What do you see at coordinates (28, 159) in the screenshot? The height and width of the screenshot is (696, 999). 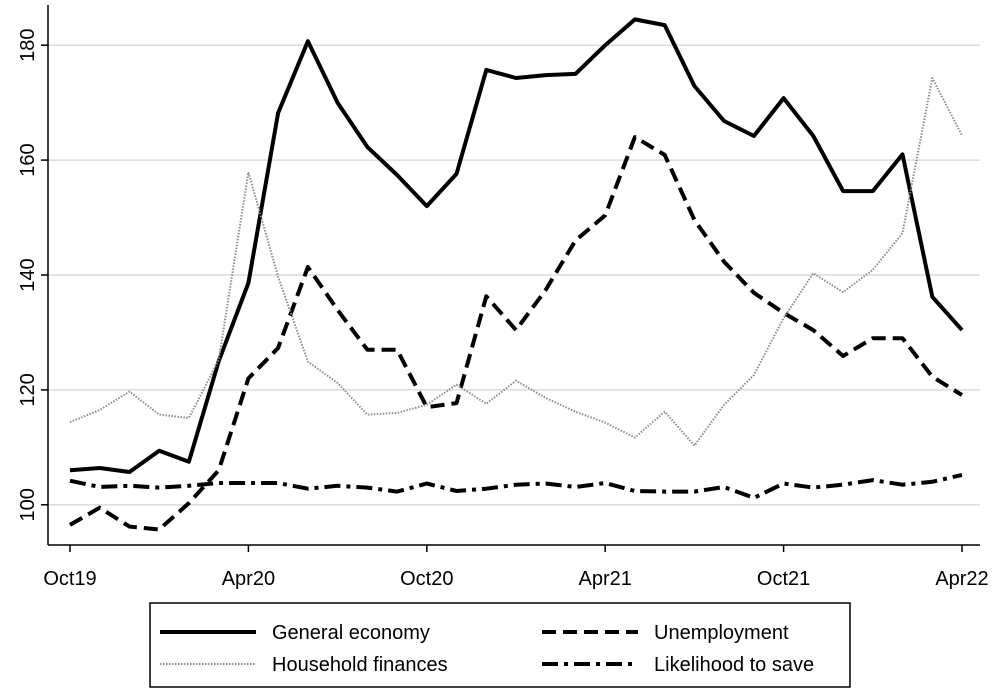 I see `y-tick-label: 160` at bounding box center [28, 159].